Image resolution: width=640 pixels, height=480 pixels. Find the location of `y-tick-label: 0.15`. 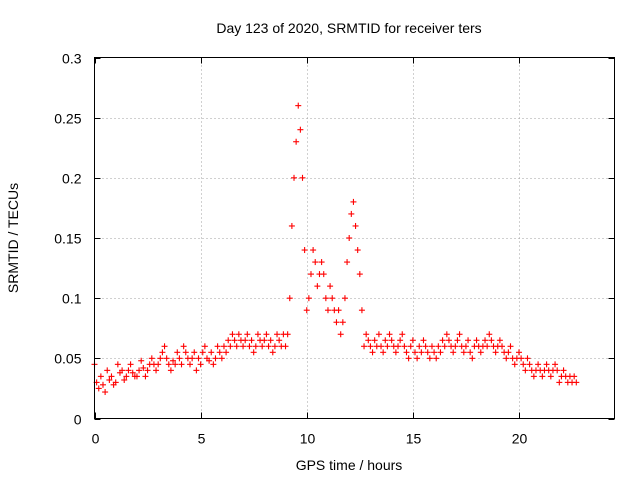

y-tick-label: 0.15 is located at coordinates (67, 239).